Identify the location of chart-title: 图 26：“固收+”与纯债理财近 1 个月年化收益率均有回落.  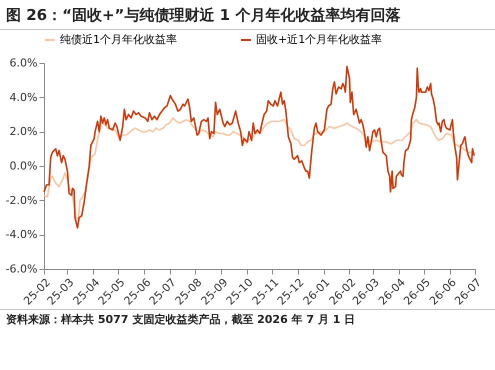
(247, 15).